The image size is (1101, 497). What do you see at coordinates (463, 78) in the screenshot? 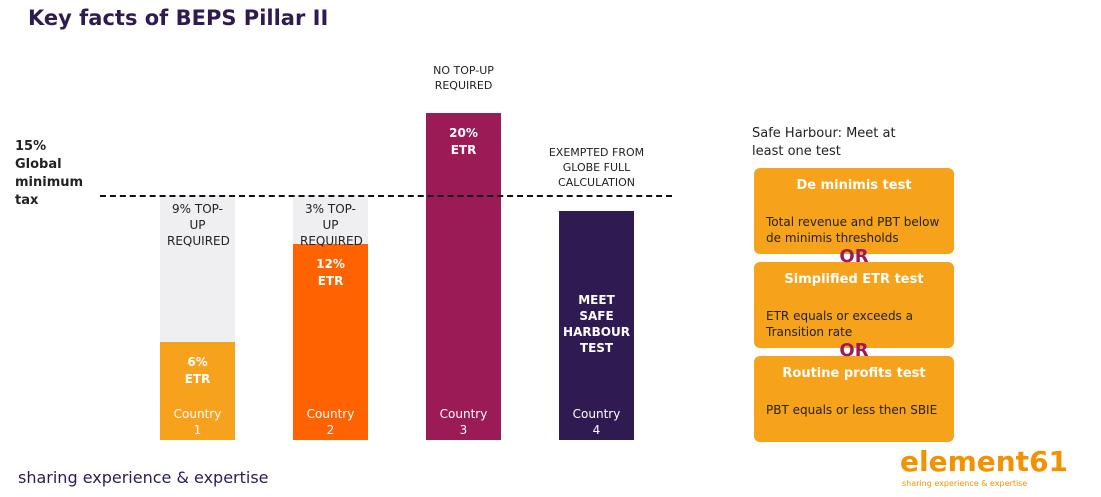
I see `annotation: NO TOP-UP REQUIRED` at bounding box center [463, 78].